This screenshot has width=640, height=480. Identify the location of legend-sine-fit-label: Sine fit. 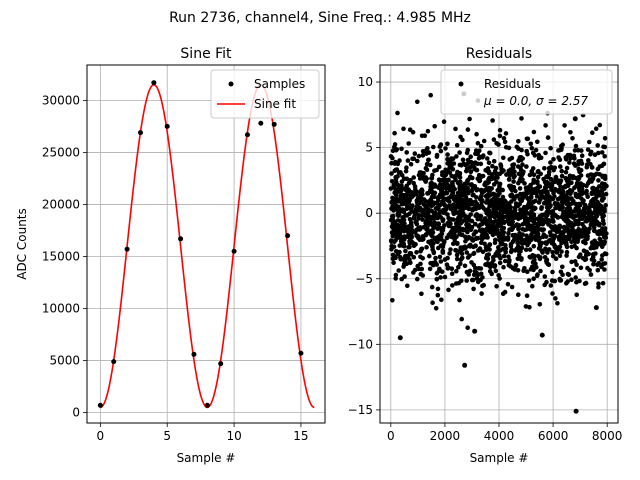
(275, 104).